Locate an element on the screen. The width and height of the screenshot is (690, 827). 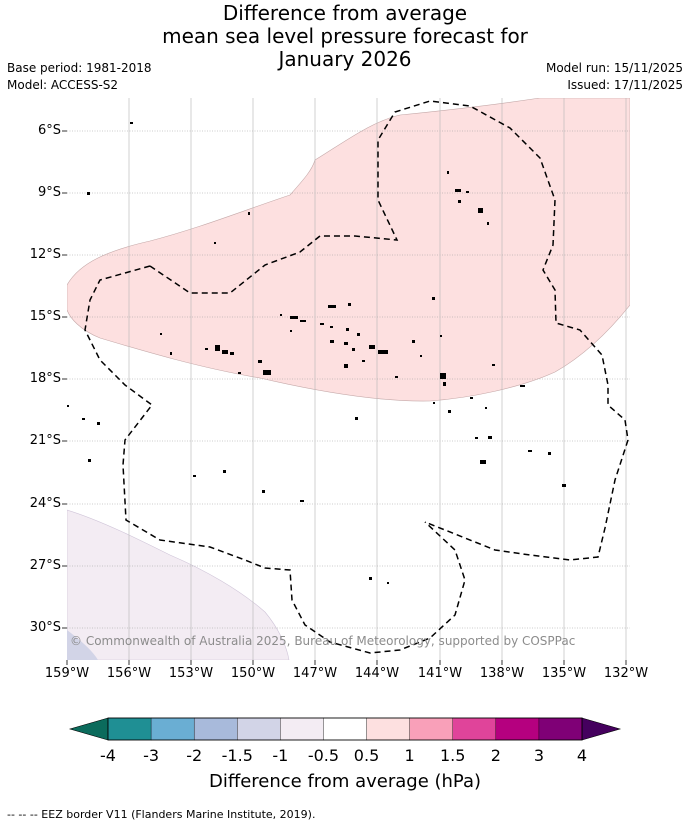
colorbar-segments is located at coordinates (345, 729).